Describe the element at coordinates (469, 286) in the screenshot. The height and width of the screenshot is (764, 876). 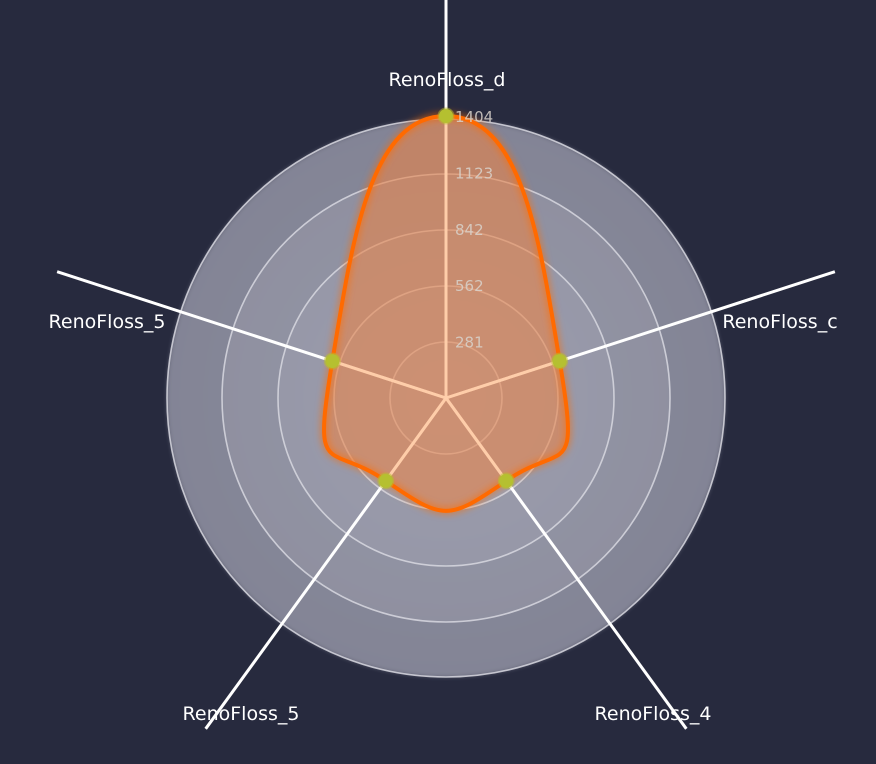
I see `tick-label: 562` at that location.